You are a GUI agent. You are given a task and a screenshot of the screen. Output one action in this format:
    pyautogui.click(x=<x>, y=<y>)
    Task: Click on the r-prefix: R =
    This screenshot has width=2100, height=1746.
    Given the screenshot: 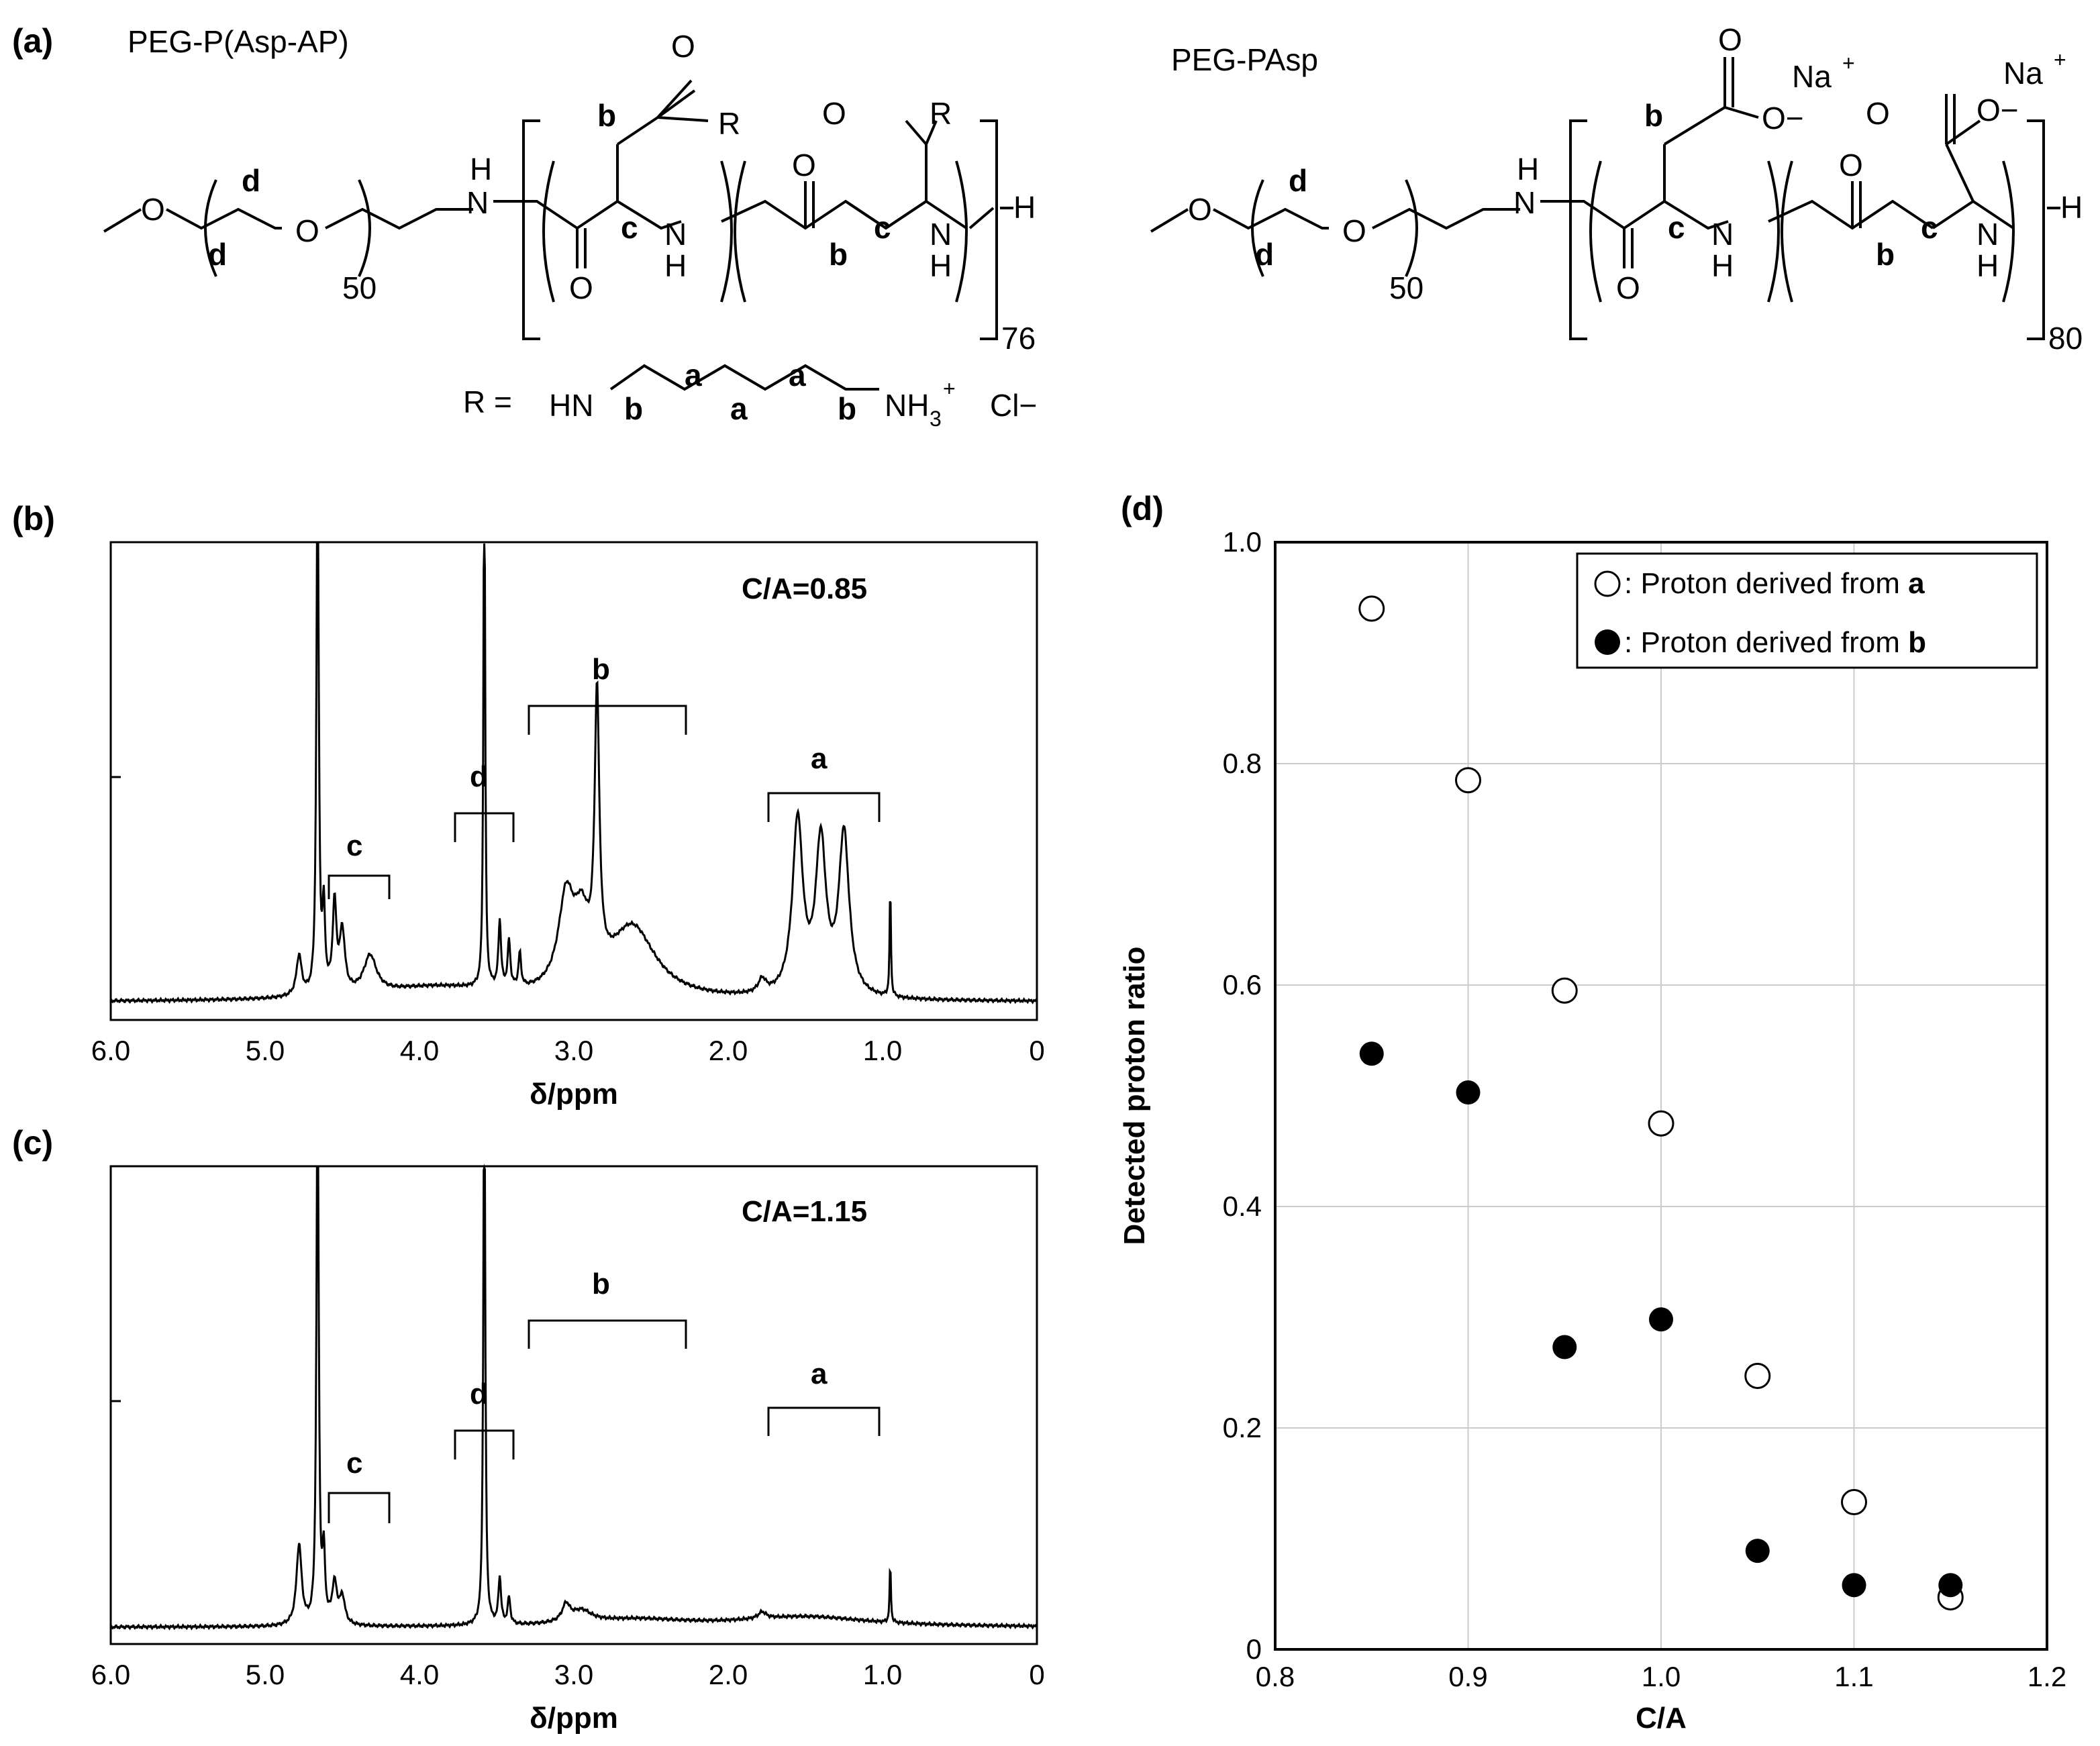 What is the action you would take?
    pyautogui.click(x=487, y=401)
    